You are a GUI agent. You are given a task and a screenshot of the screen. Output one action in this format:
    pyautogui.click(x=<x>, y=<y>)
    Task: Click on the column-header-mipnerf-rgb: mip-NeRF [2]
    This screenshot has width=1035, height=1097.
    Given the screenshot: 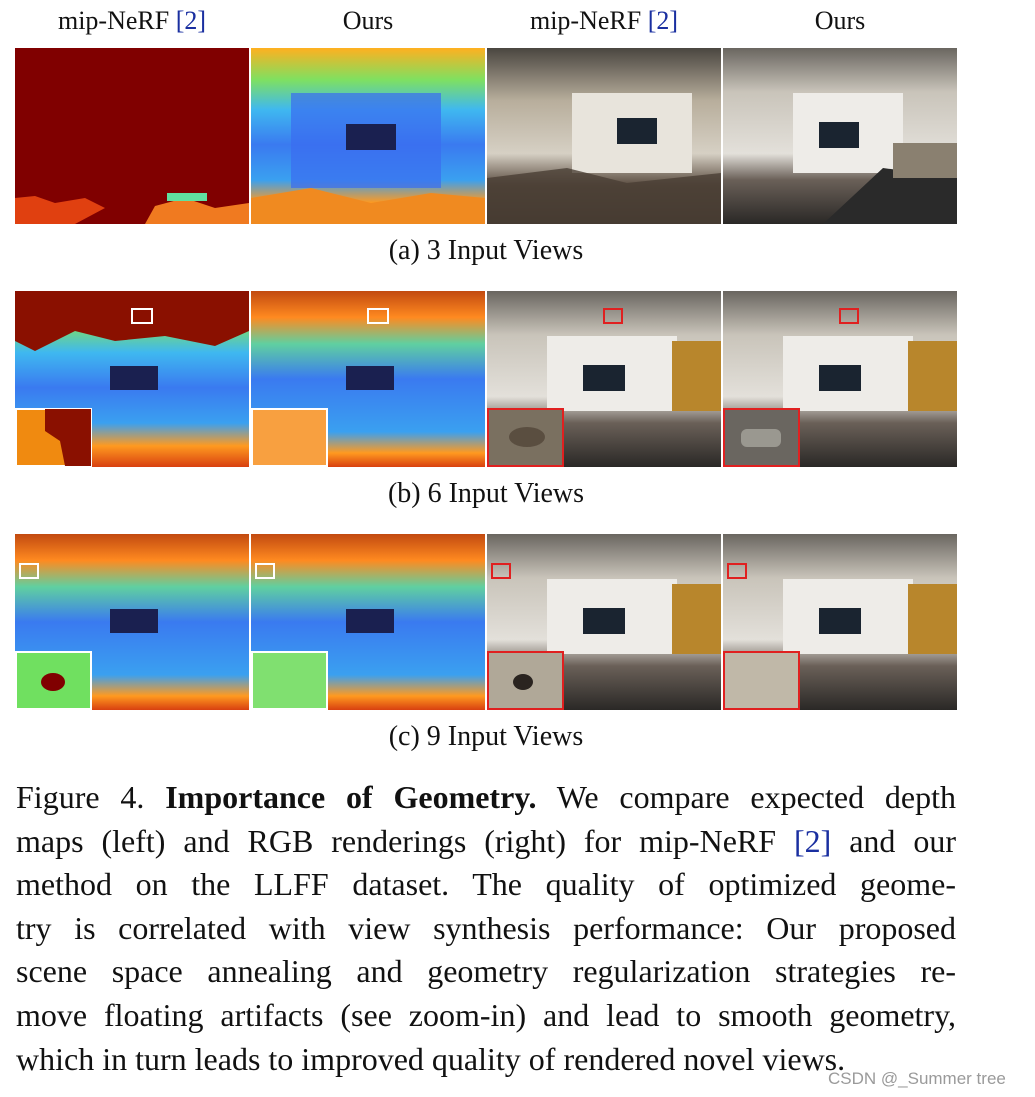 What is the action you would take?
    pyautogui.click(x=604, y=21)
    